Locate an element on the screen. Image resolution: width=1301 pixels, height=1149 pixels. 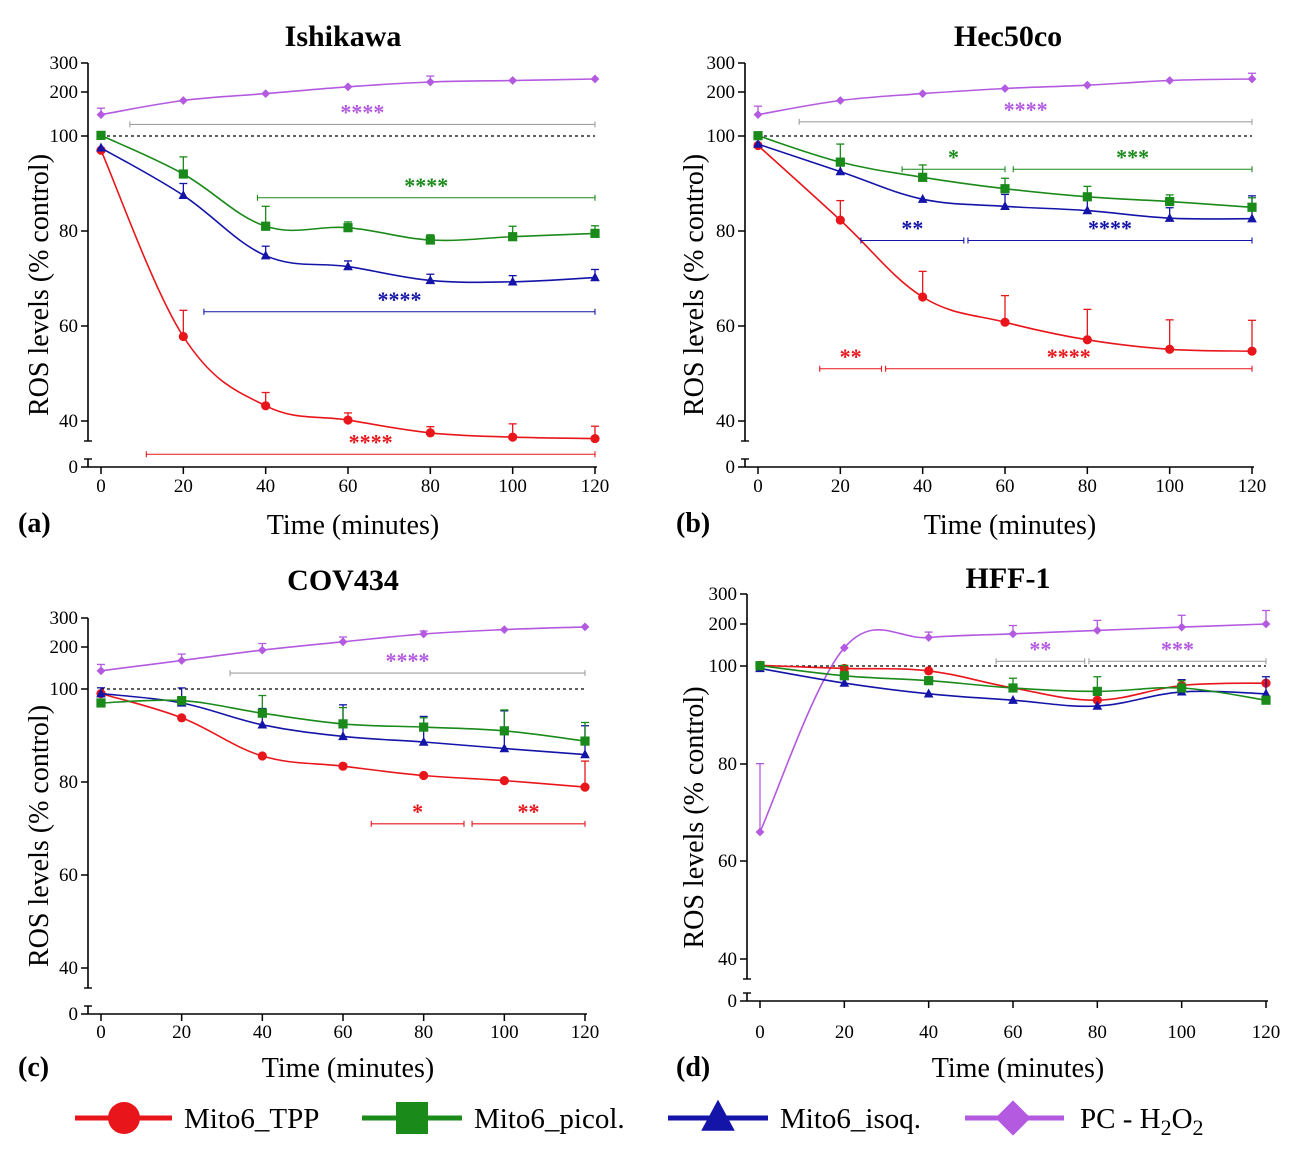
series-pc-h2o2 is located at coordinates (348, 97).